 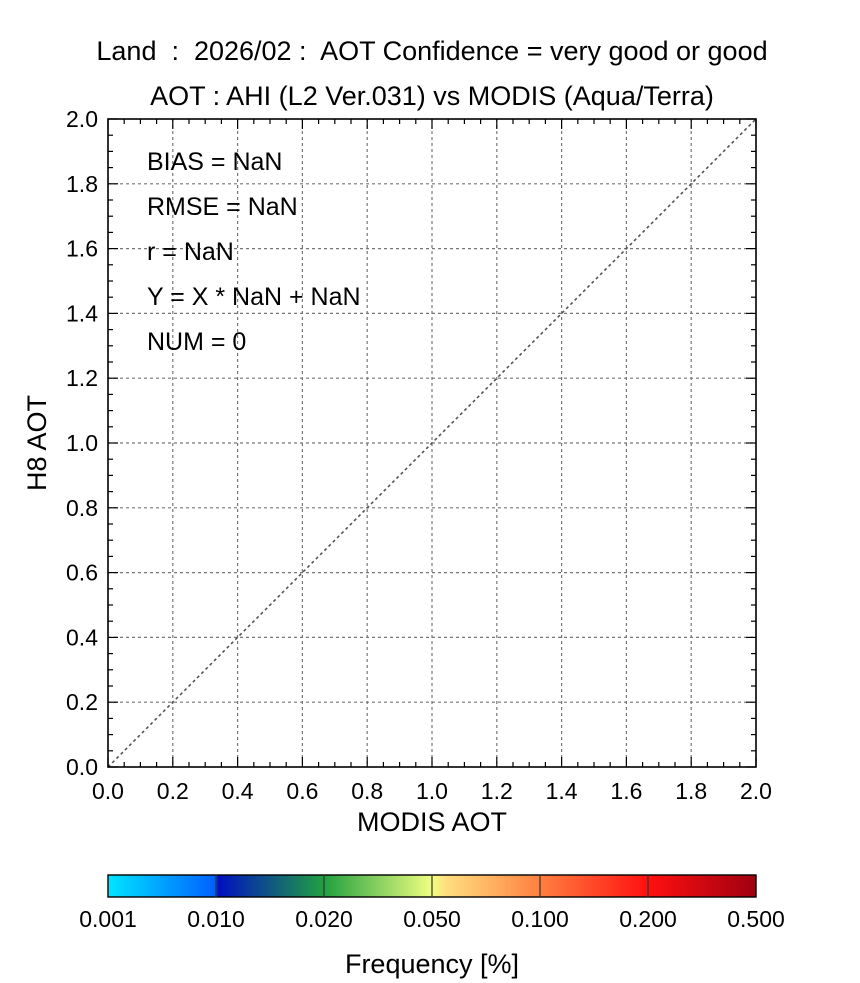 I want to click on x-tick-label: 2.0, so click(x=756, y=791).